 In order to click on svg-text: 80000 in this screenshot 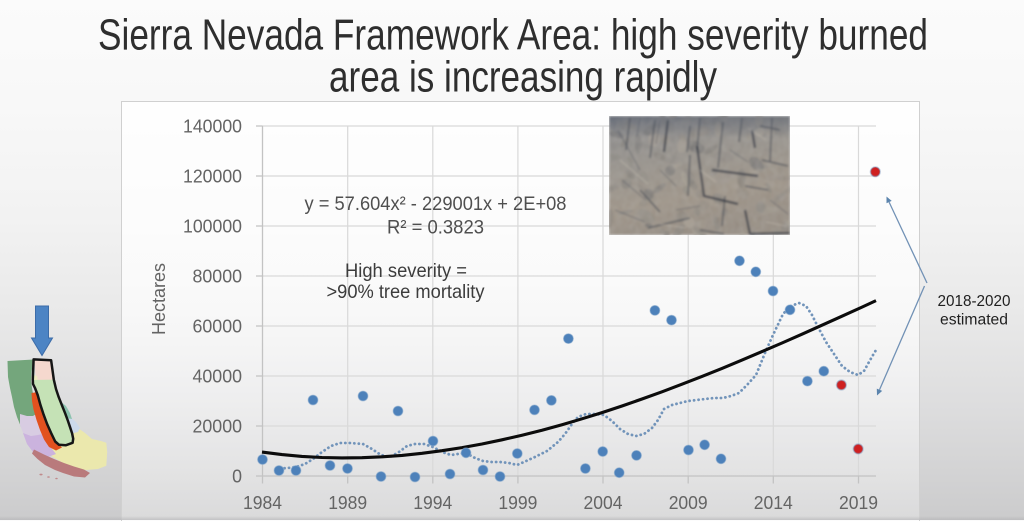, I will do `click(218, 277)`.